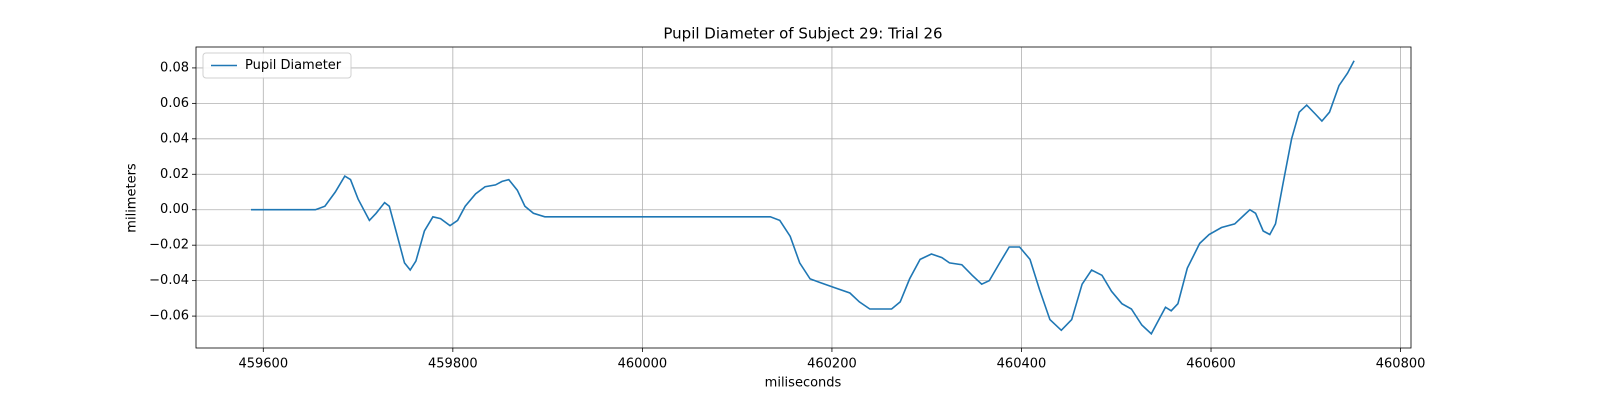  I want to click on x-tick-label: 460000, so click(643, 364).